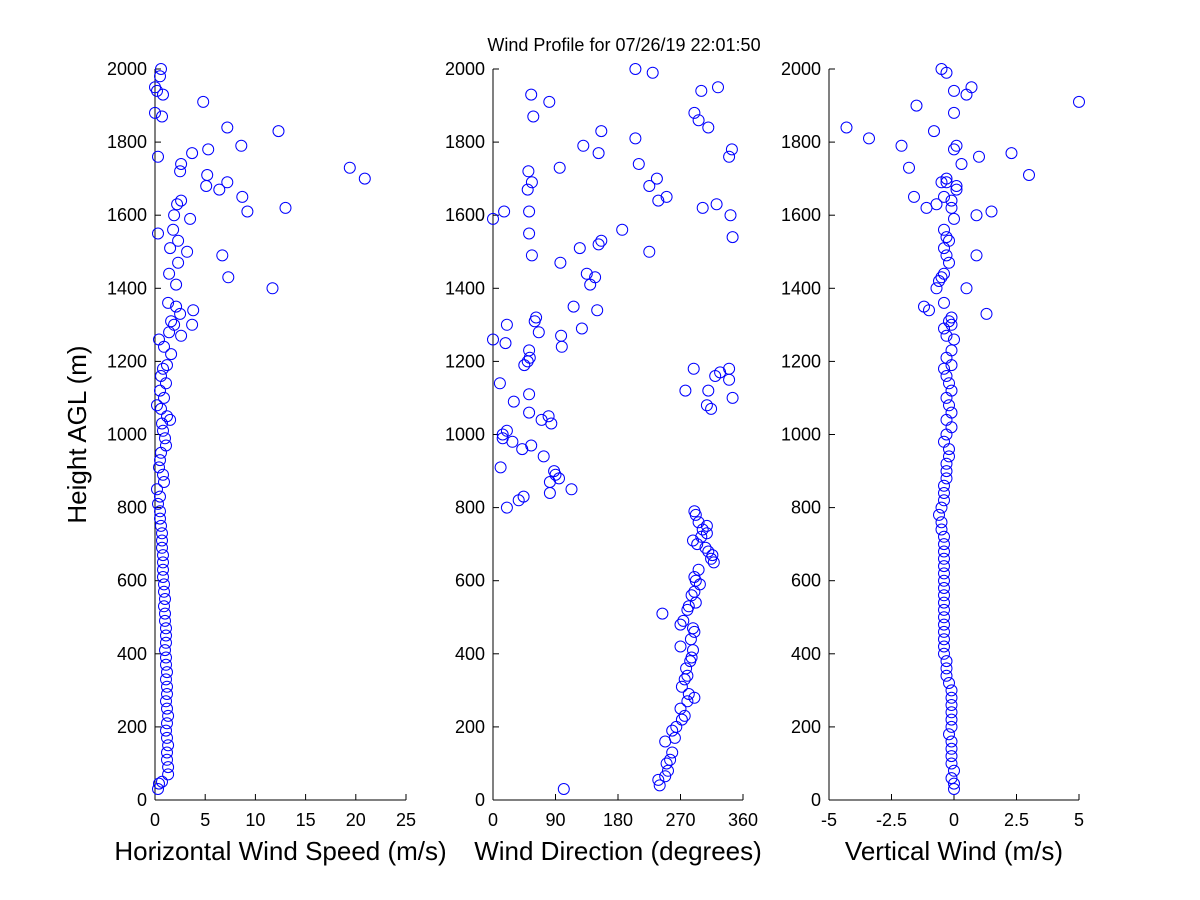 The image size is (1200, 900). What do you see at coordinates (806, 654) in the screenshot?
I see `vertical-wind-ytick-label: 400` at bounding box center [806, 654].